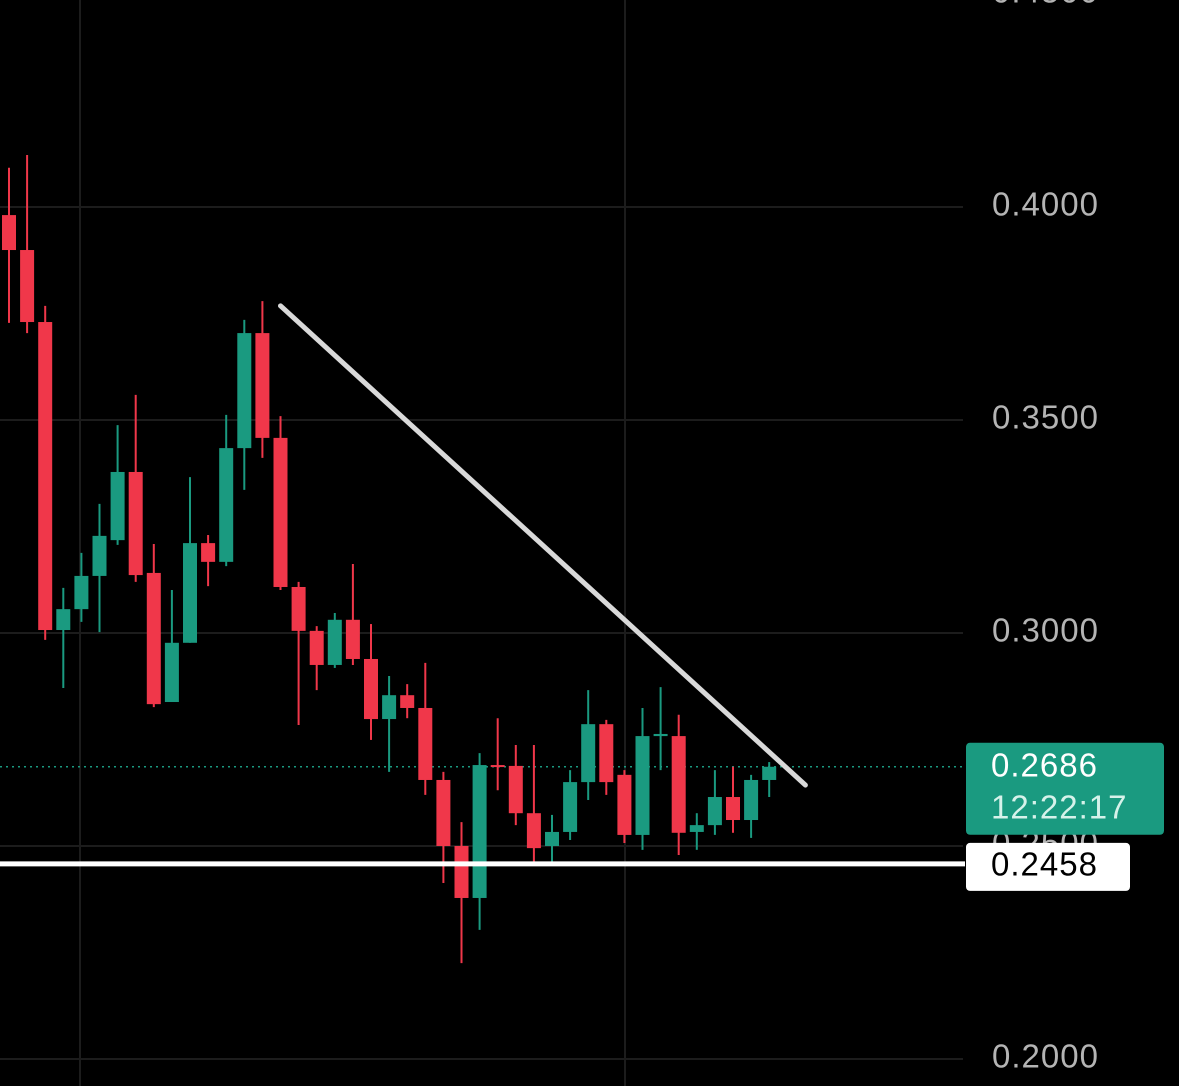 This screenshot has width=1179, height=1086. I want to click on support-box, so click(1048, 866).